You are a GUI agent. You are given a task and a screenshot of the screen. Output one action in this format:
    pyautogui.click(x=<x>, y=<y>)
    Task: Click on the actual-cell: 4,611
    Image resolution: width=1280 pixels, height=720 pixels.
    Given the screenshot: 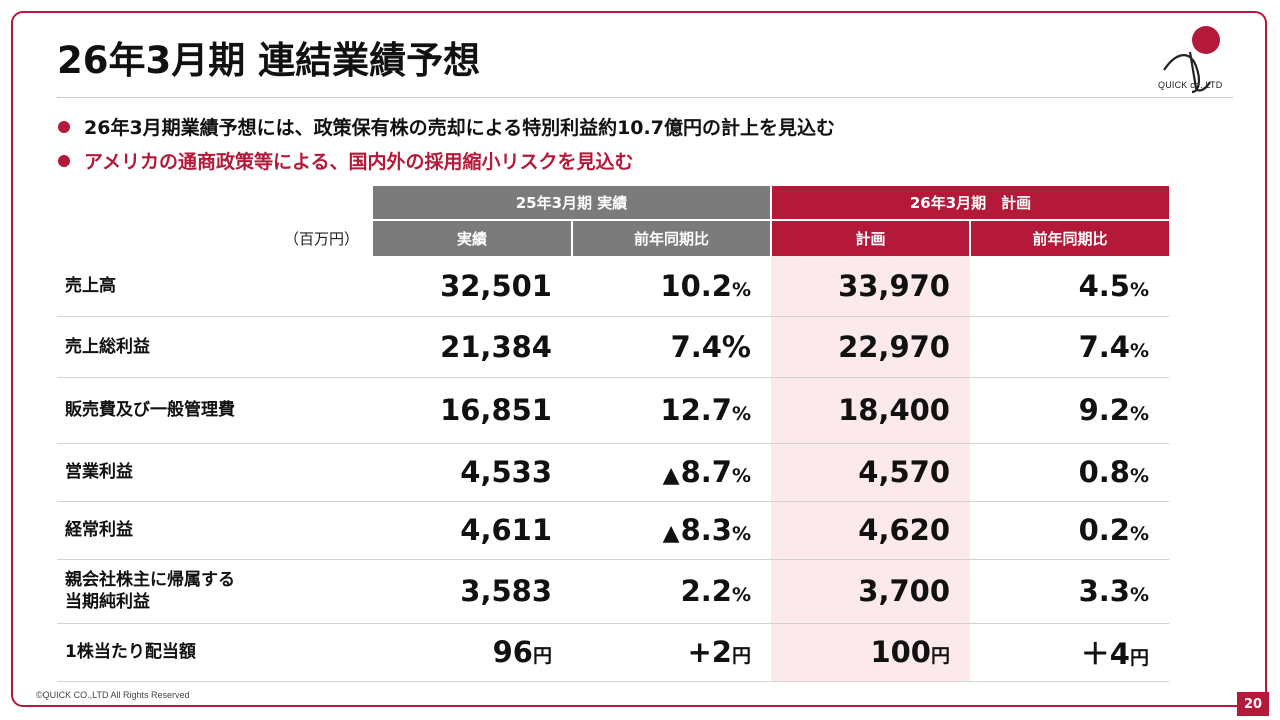 What is the action you would take?
    pyautogui.click(x=472, y=530)
    